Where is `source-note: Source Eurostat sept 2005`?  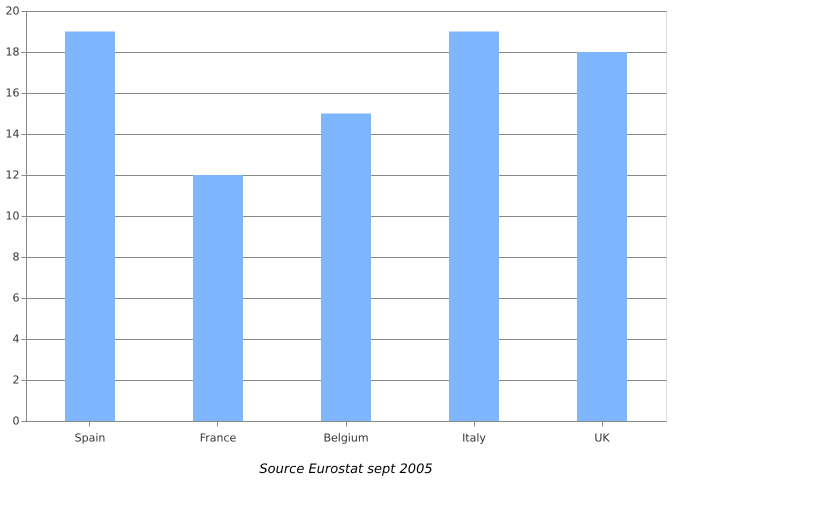 source-note: Source Eurostat sept 2005 is located at coordinates (346, 469).